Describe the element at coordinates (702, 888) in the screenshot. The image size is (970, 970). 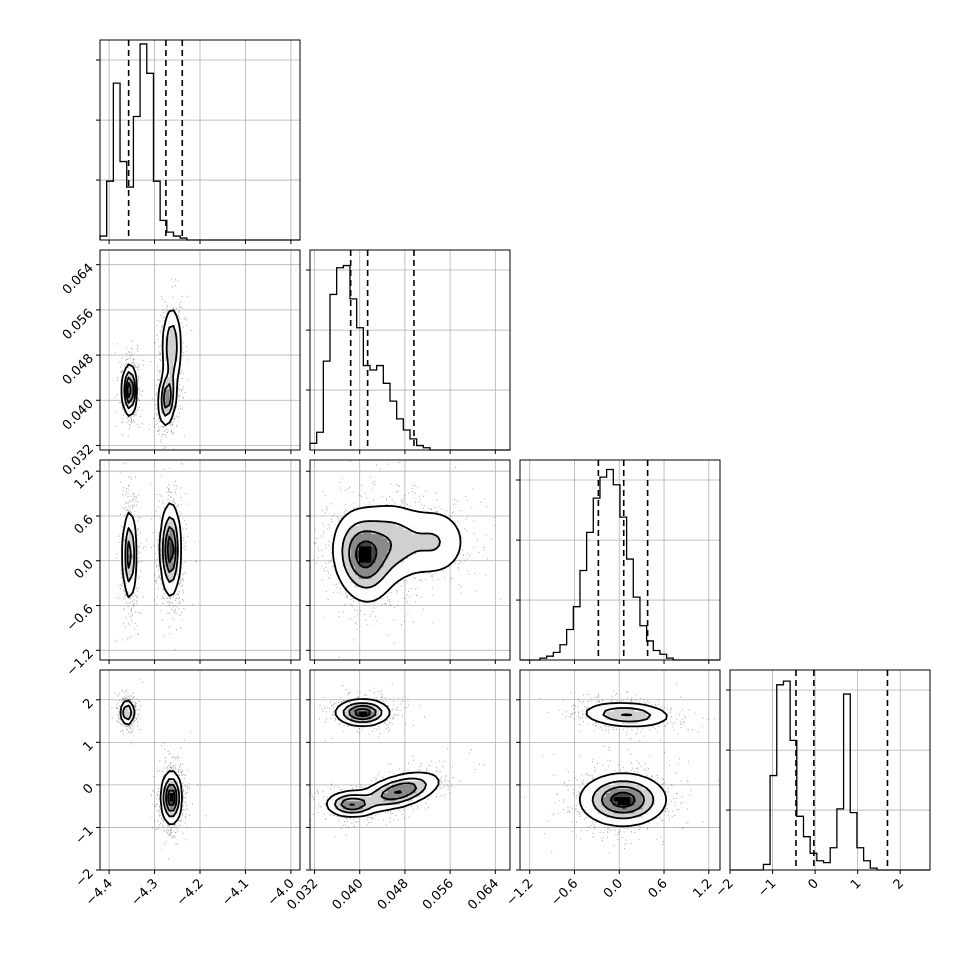
I see `x-tick-label: 1.2` at that location.